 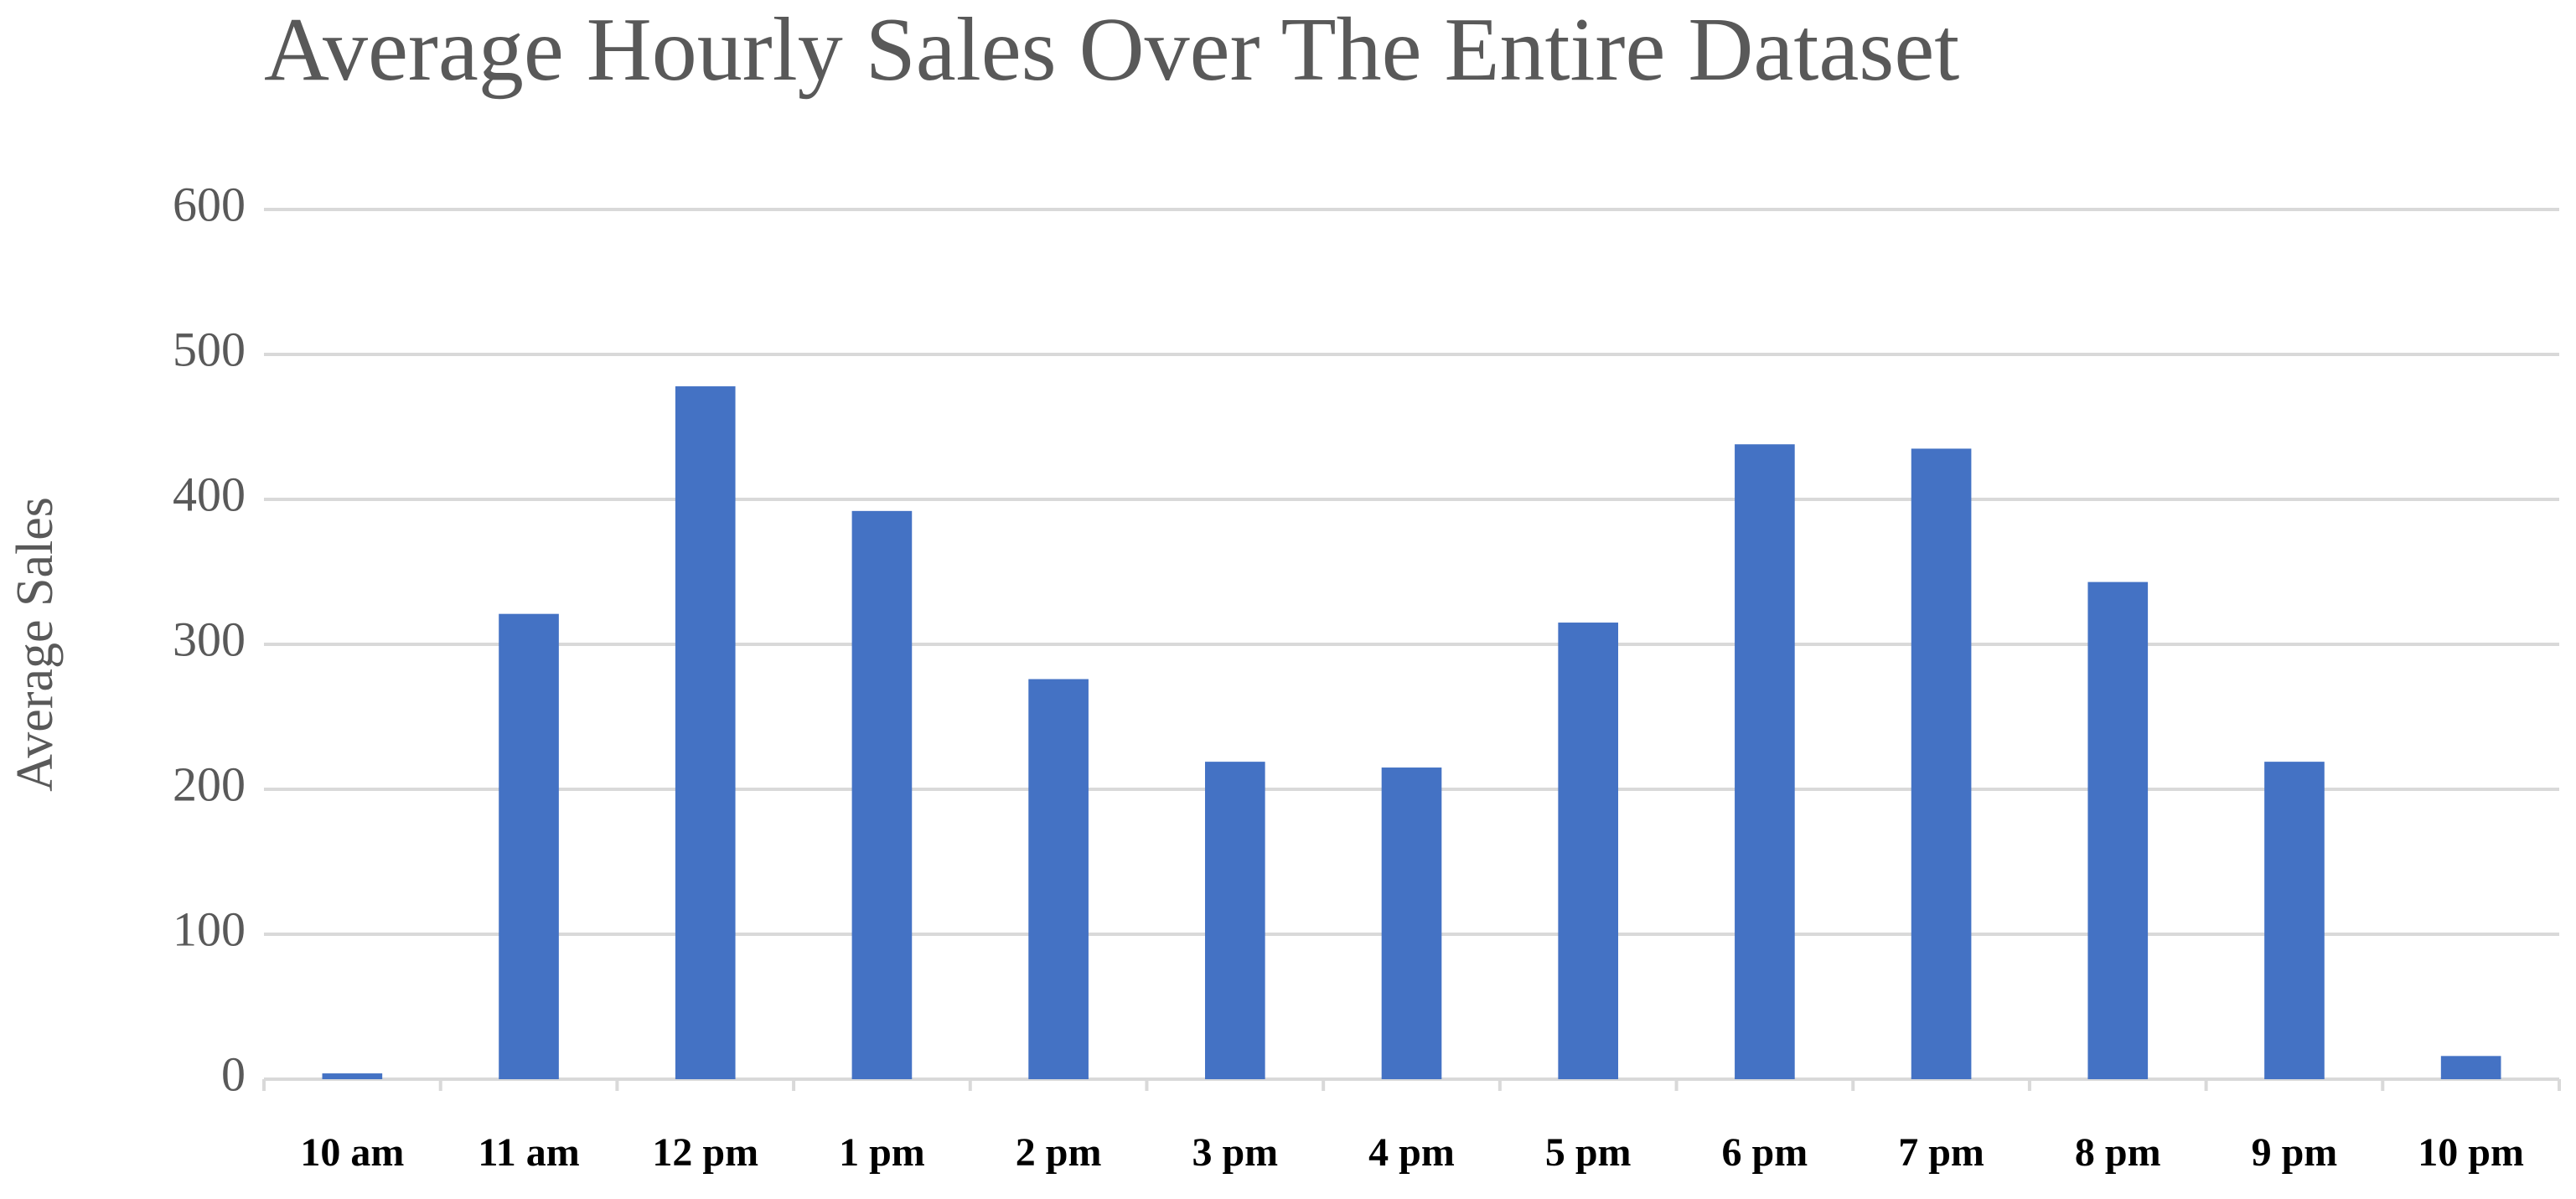 What do you see at coordinates (1411, 1152) in the screenshot?
I see `x-tick-label: 4 pm` at bounding box center [1411, 1152].